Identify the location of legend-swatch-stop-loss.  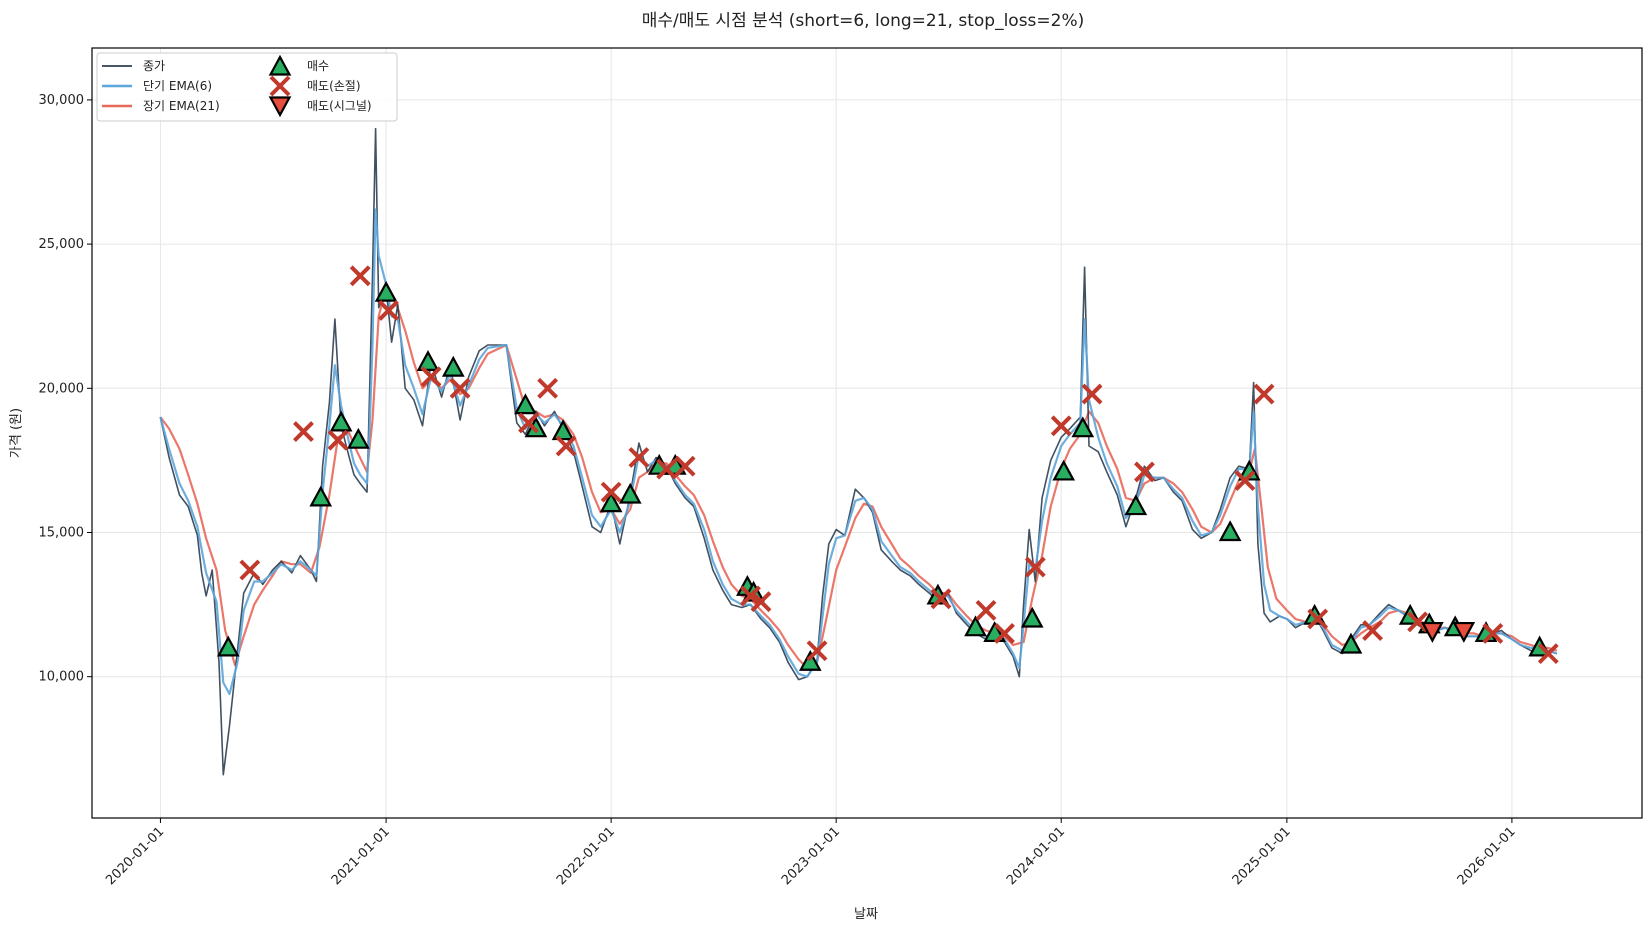
(280, 86).